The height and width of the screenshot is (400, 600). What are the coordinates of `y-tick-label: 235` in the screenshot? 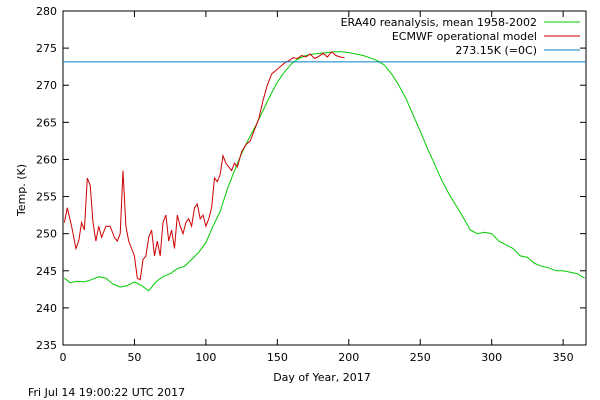 It's located at (46, 345).